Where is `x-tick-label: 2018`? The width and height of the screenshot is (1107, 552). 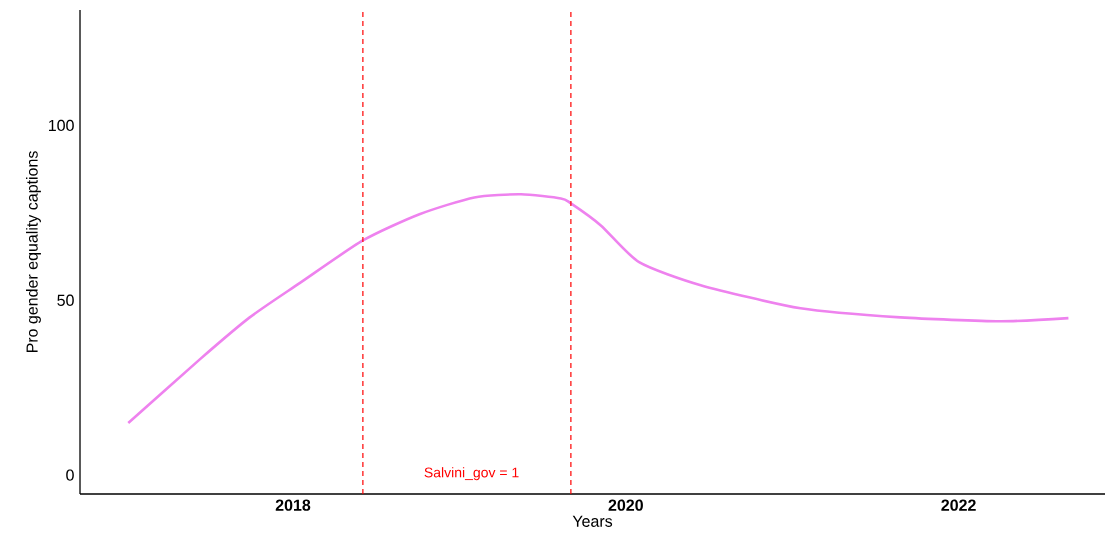 x-tick-label: 2018 is located at coordinates (293, 505).